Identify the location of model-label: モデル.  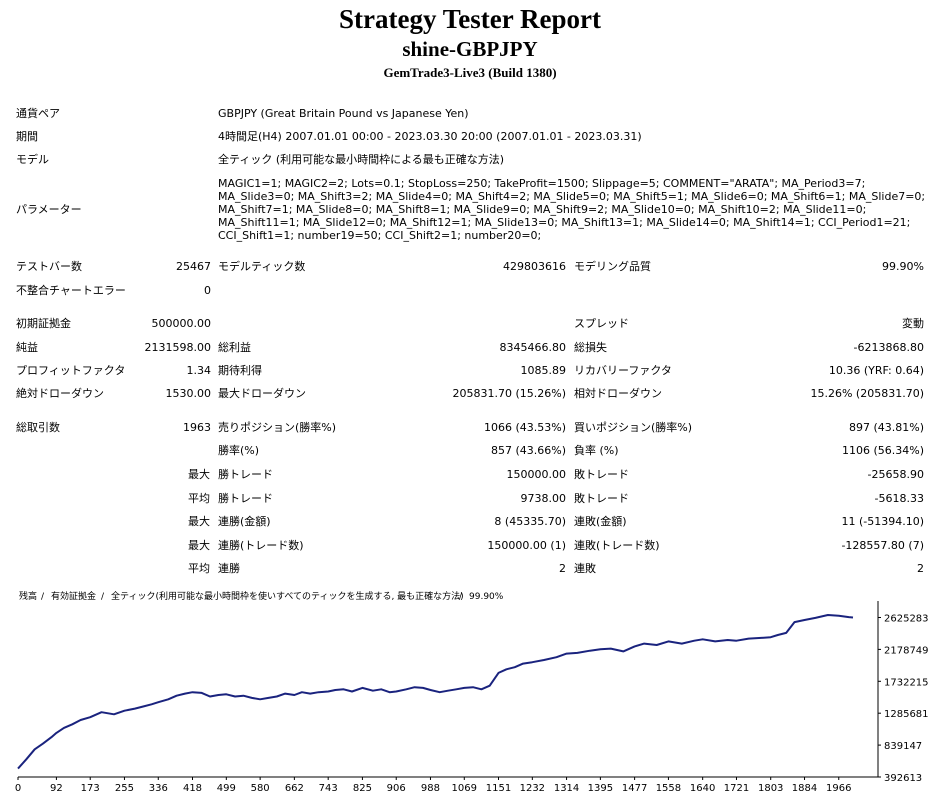
(32, 159).